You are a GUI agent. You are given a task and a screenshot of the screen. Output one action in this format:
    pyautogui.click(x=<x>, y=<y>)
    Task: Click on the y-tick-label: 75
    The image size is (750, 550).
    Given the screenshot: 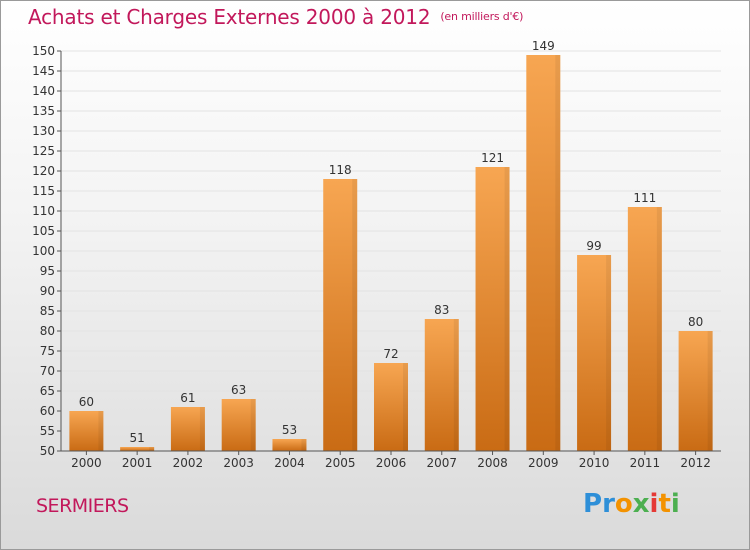 What is the action you would take?
    pyautogui.click(x=47, y=351)
    